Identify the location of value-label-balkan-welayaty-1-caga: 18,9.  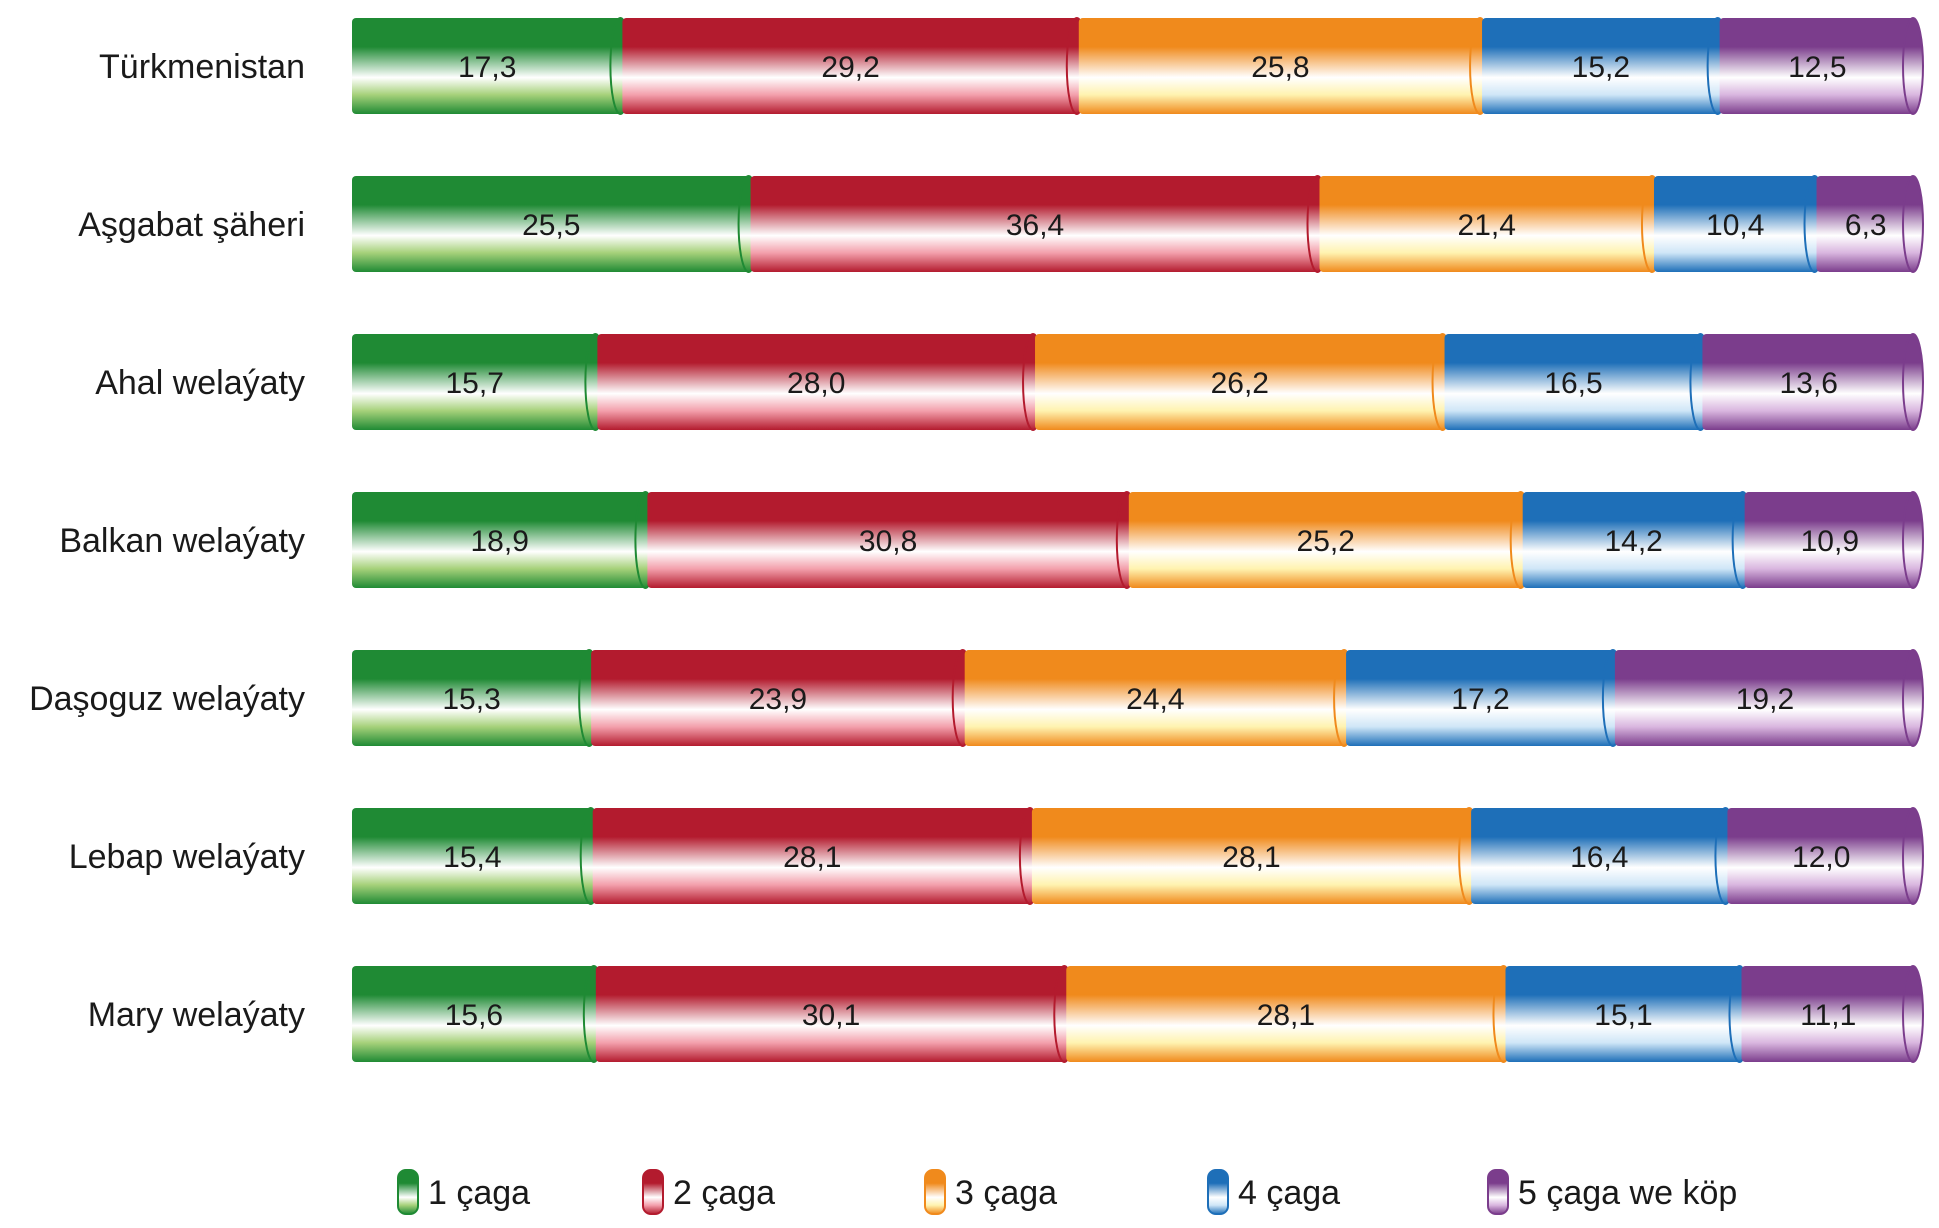
(500, 541).